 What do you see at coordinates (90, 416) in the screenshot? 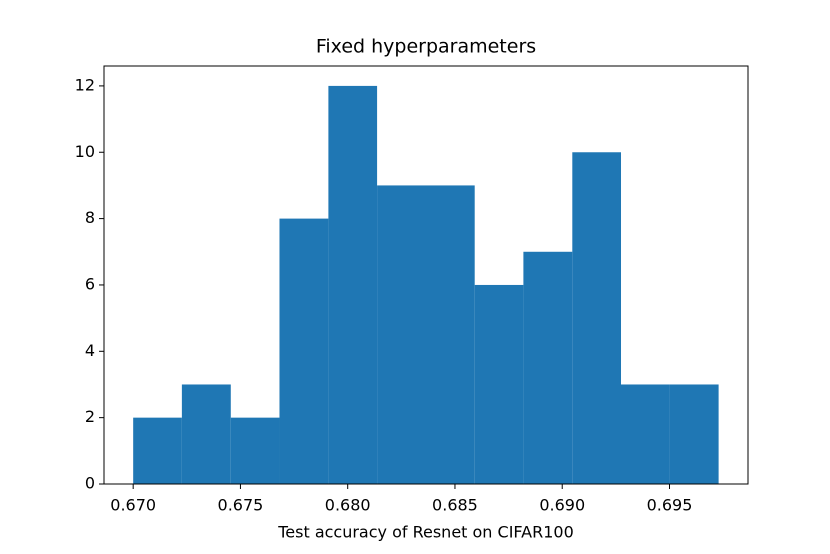
I see `y-tick-label: 2` at bounding box center [90, 416].